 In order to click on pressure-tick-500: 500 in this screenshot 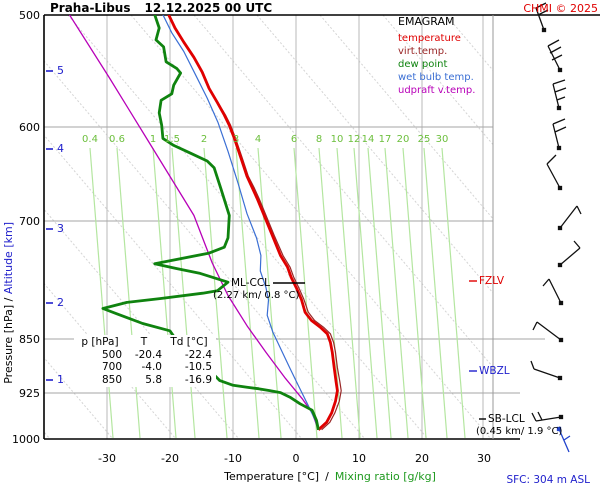, I will do `click(29, 15)`.